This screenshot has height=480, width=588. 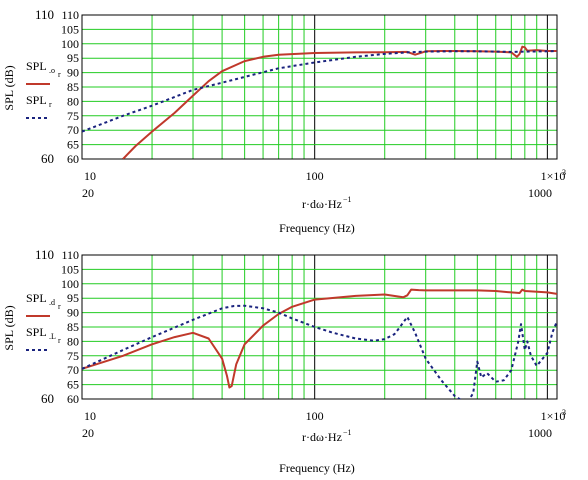 I want to click on top-y-tick-label: 75, so click(x=73, y=116).